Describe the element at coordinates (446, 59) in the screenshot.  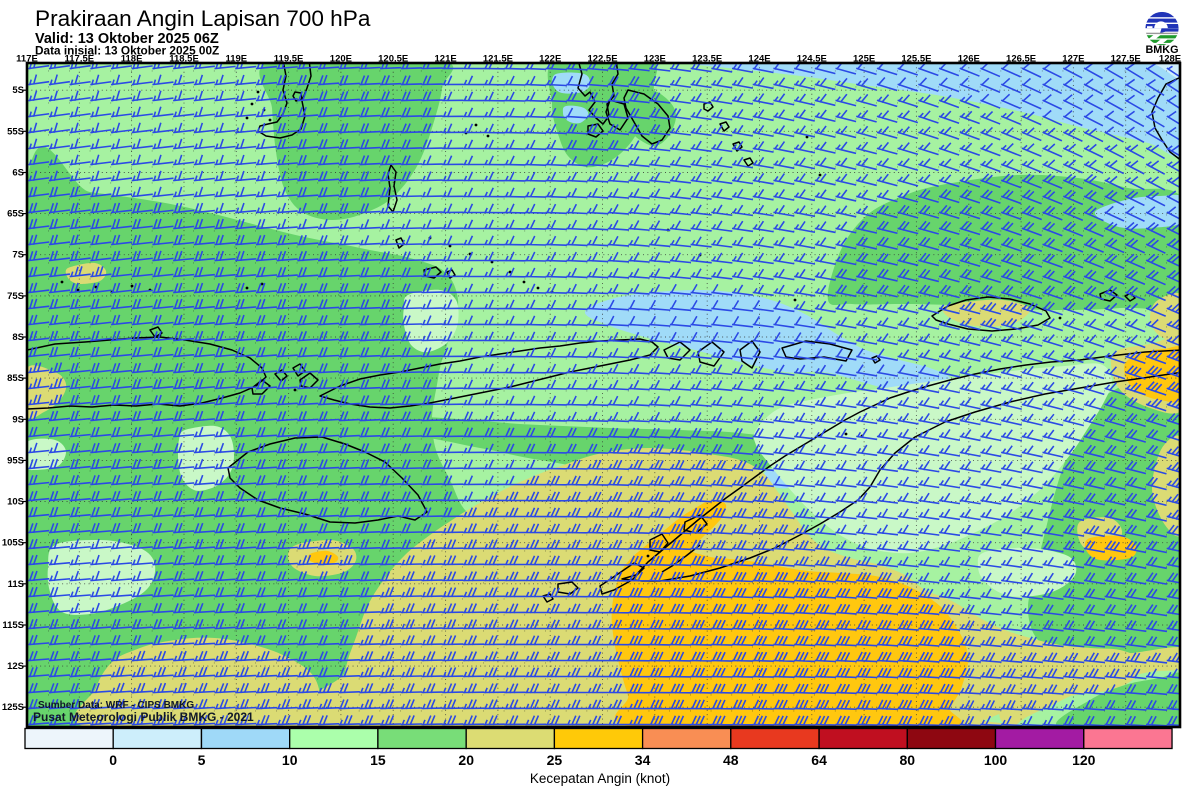
I see `svg-text: 121E` at that location.